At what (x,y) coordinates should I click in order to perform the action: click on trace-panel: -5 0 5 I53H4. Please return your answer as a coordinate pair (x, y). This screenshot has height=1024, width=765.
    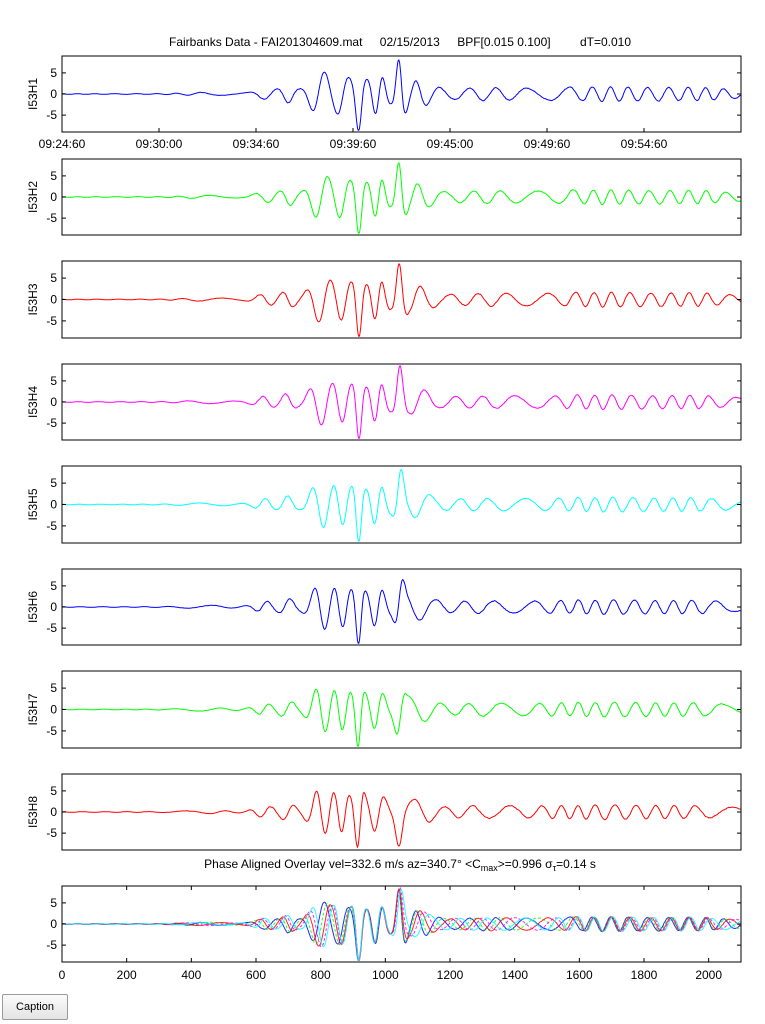
    Looking at the image, I should click on (384, 402).